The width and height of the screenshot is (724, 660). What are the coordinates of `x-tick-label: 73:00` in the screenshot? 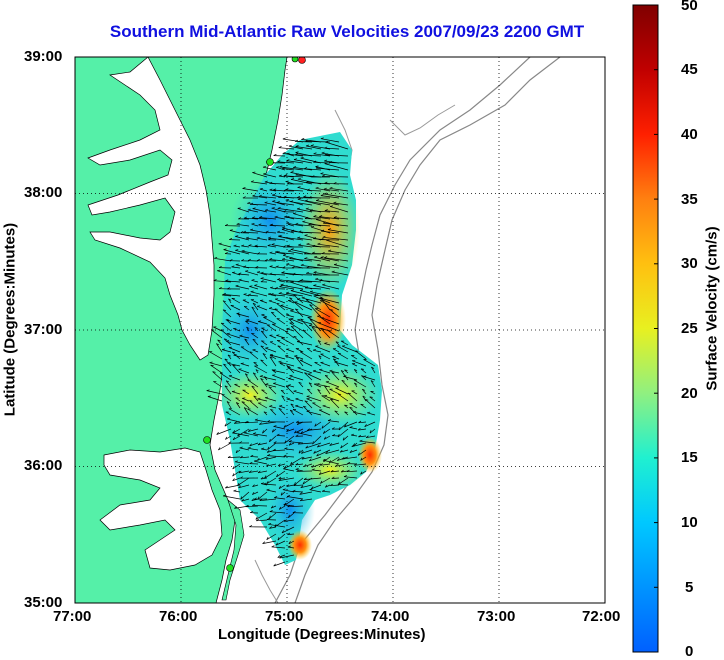 It's located at (496, 616).